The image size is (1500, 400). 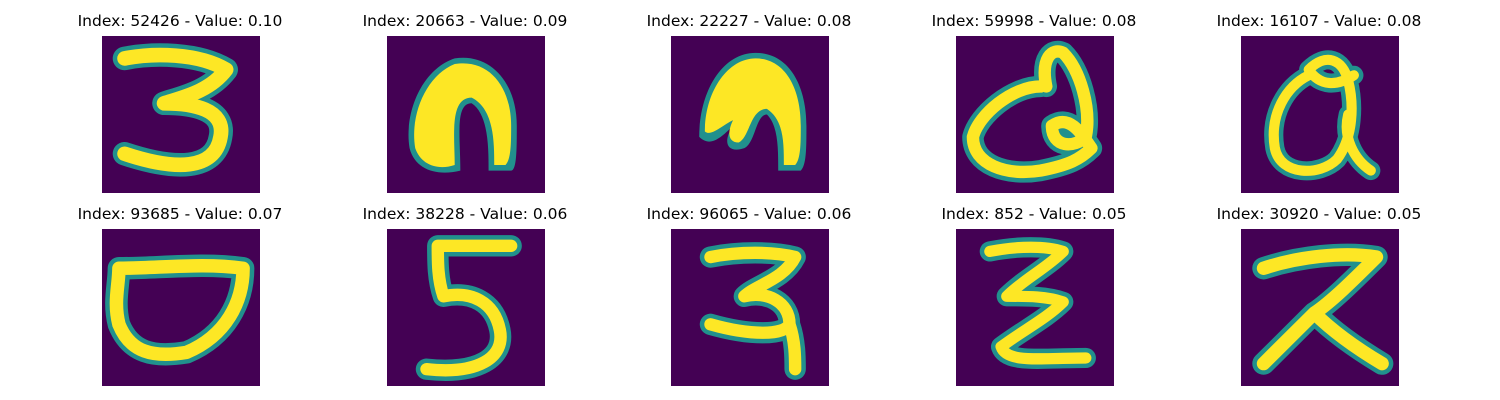 I want to click on digit-panel-2: Index: 20663 - Value: 0.09, so click(x=465, y=102).